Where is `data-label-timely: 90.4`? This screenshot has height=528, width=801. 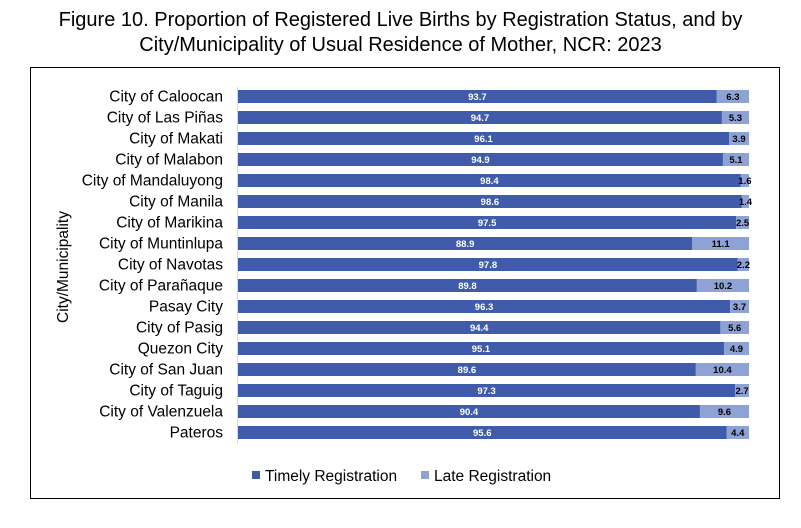
data-label-timely: 90.4 is located at coordinates (469, 412).